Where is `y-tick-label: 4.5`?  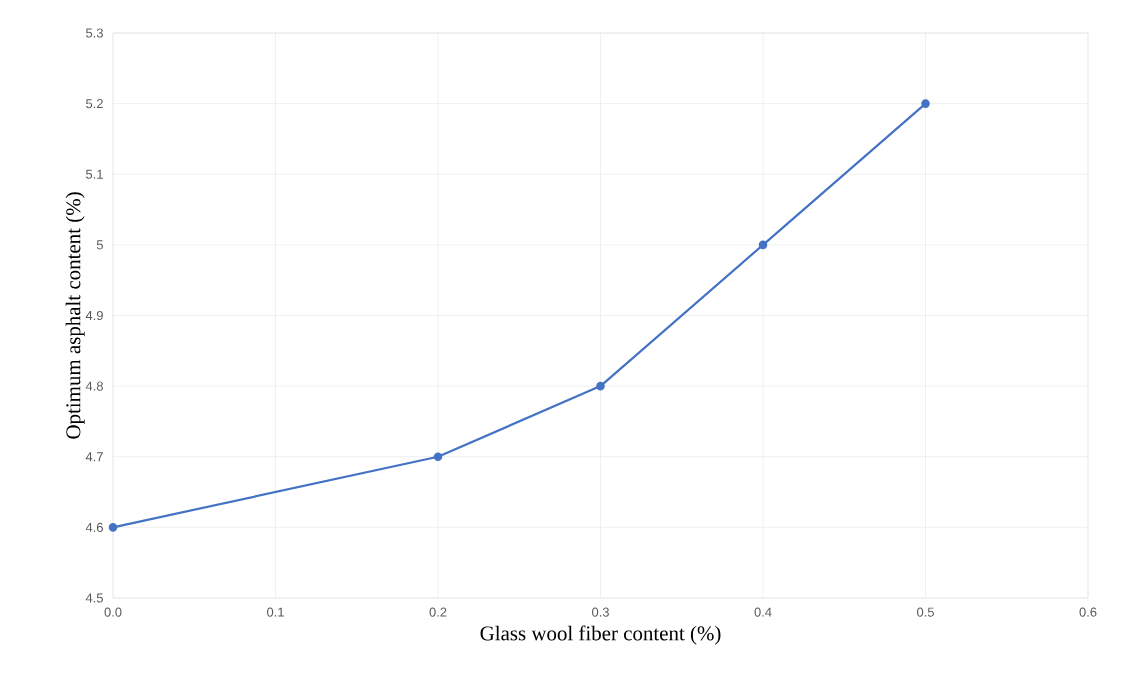
y-tick-label: 4.5 is located at coordinates (94, 598).